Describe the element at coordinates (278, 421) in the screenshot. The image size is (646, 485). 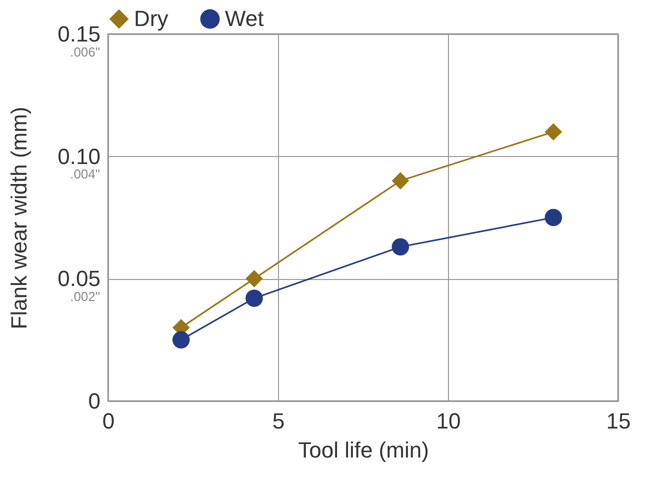
I see `x-tick-label: 5` at that location.